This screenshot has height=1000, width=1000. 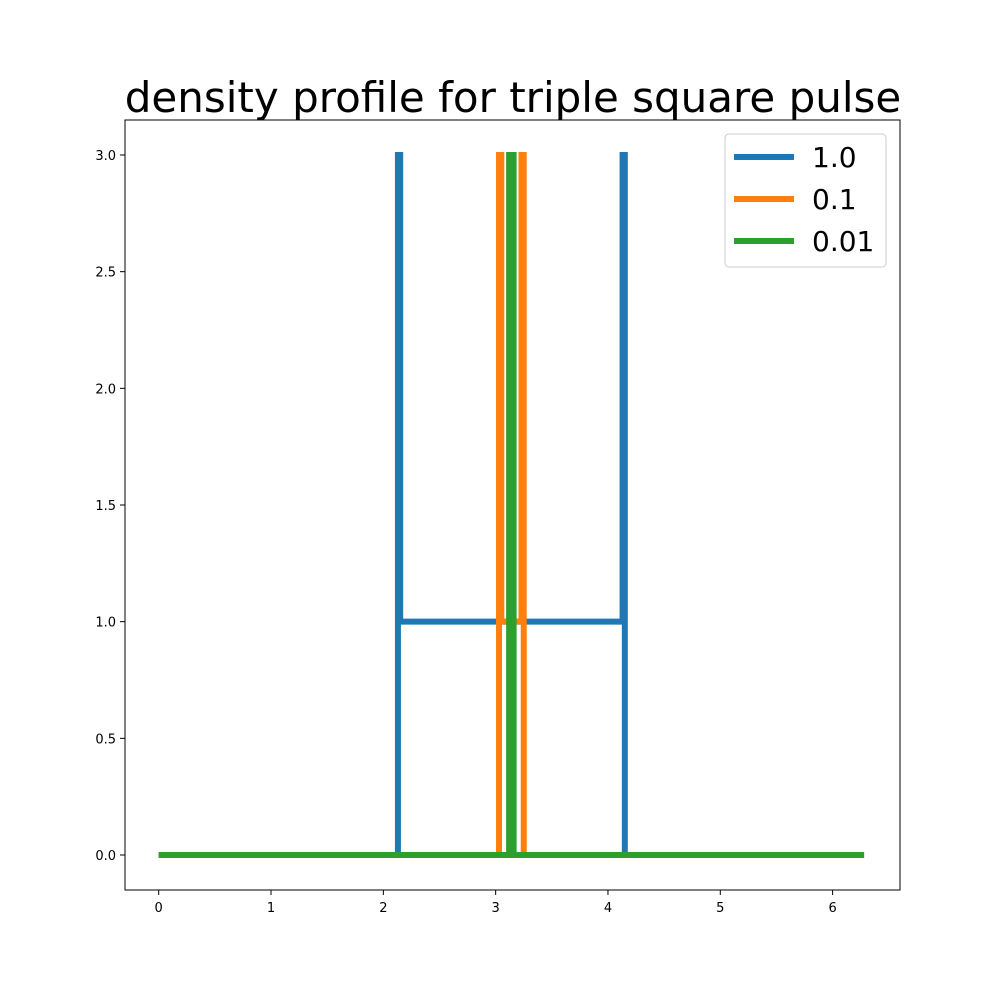 What do you see at coordinates (105, 156) in the screenshot?
I see `y-tick-label: 3.0` at bounding box center [105, 156].